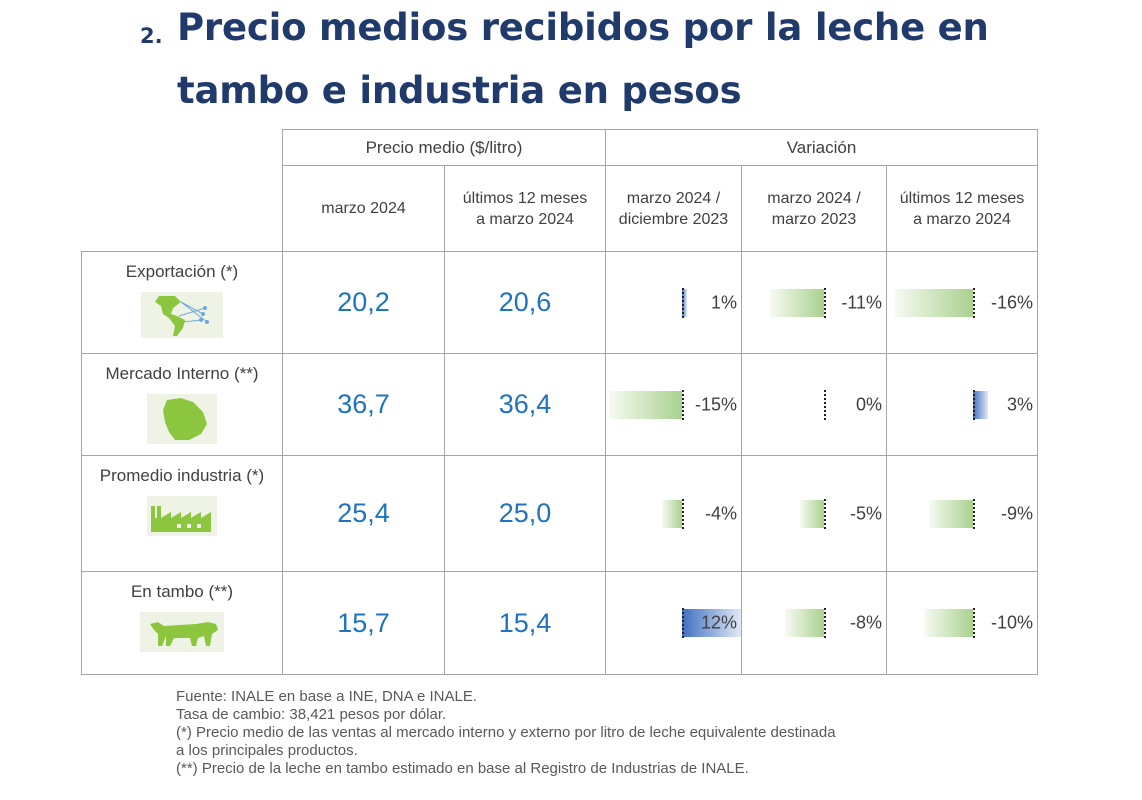  I want to click on title-number: 2., so click(151, 36).